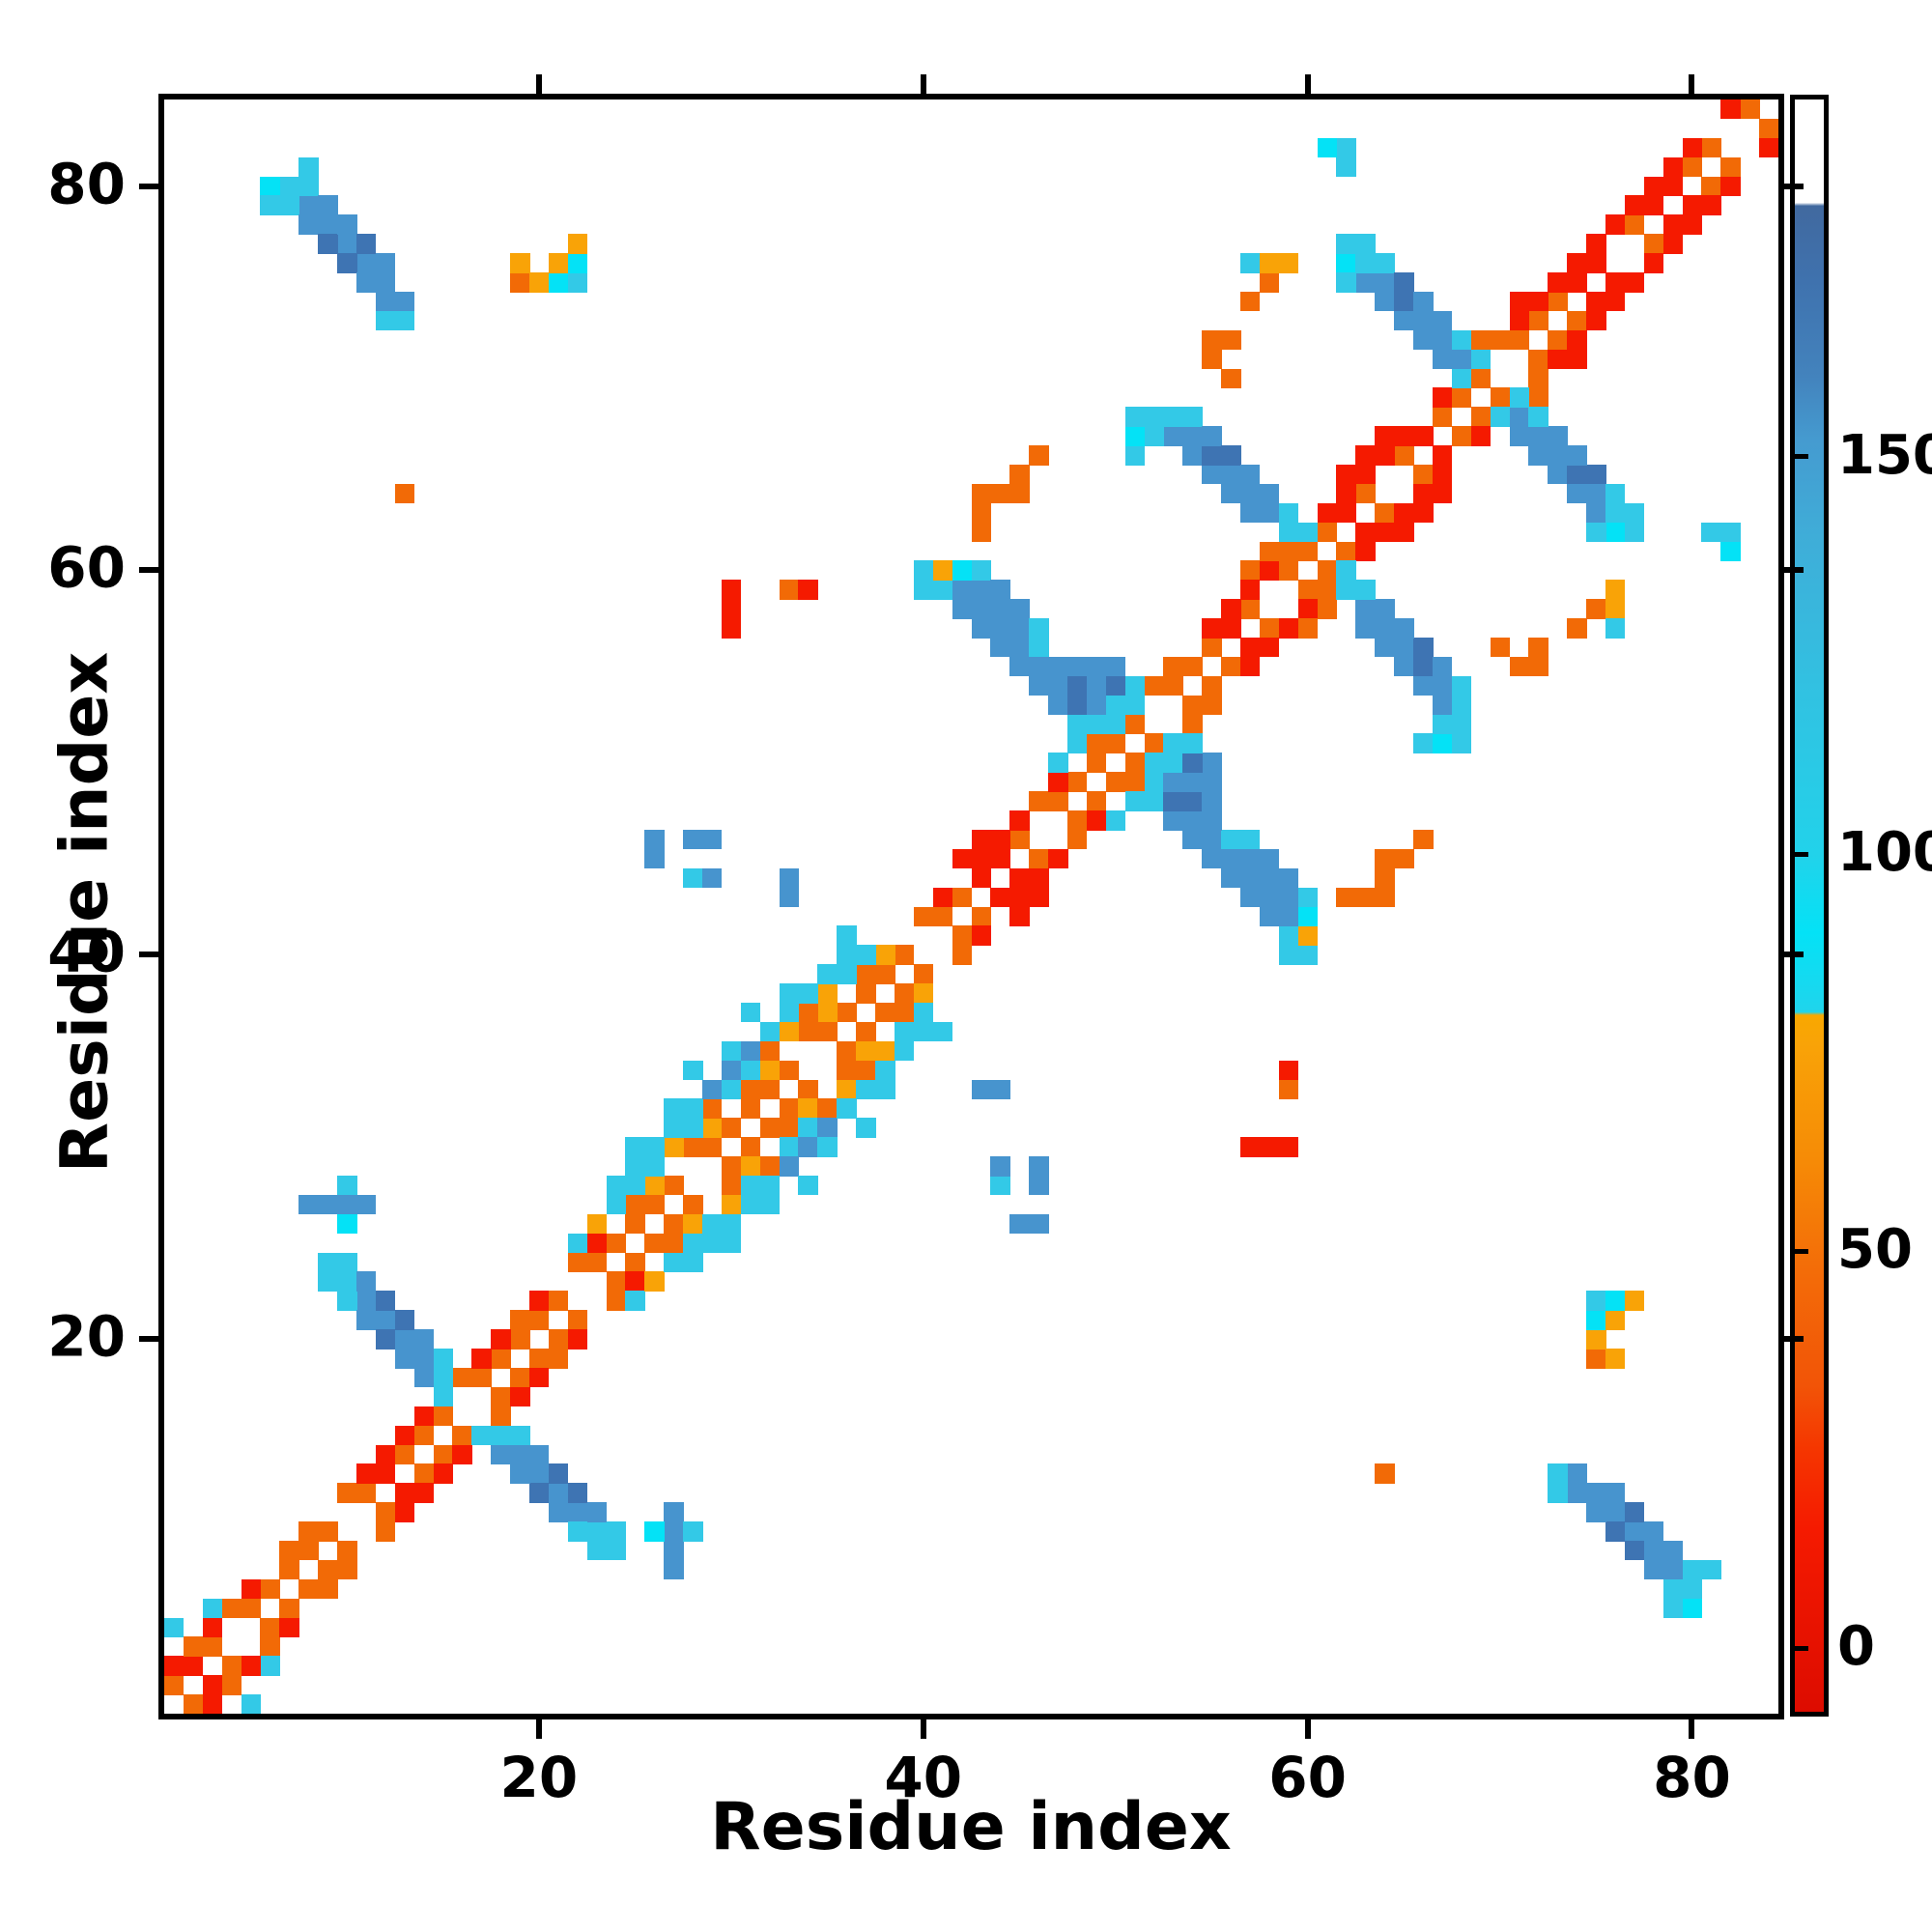 This screenshot has height=1932, width=1932. What do you see at coordinates (1692, 1729) in the screenshot?
I see `x-axis-tick` at bounding box center [1692, 1729].